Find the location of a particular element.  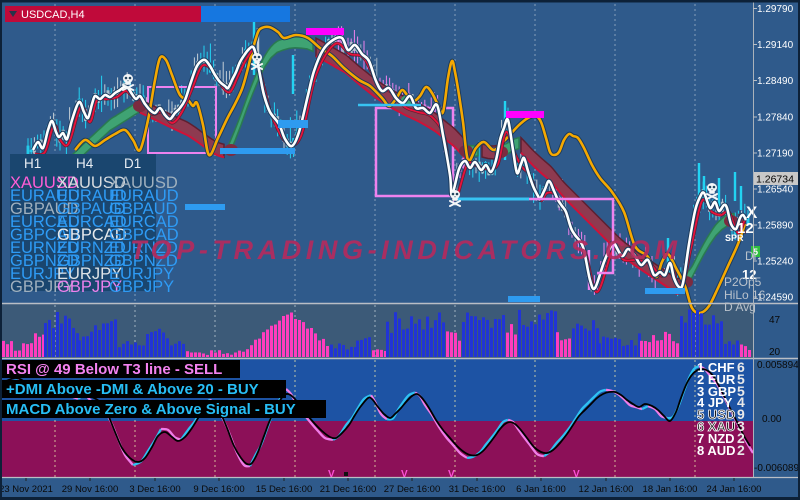

svg-text: 23 Nov 2021 is located at coordinates (26, 489).